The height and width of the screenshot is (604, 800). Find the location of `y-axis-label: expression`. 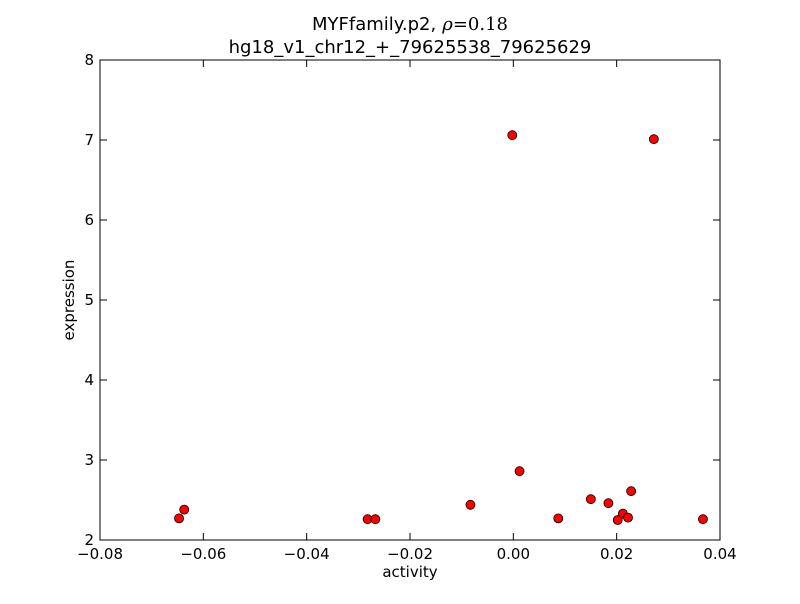

y-axis-label: expression is located at coordinates (69, 300).